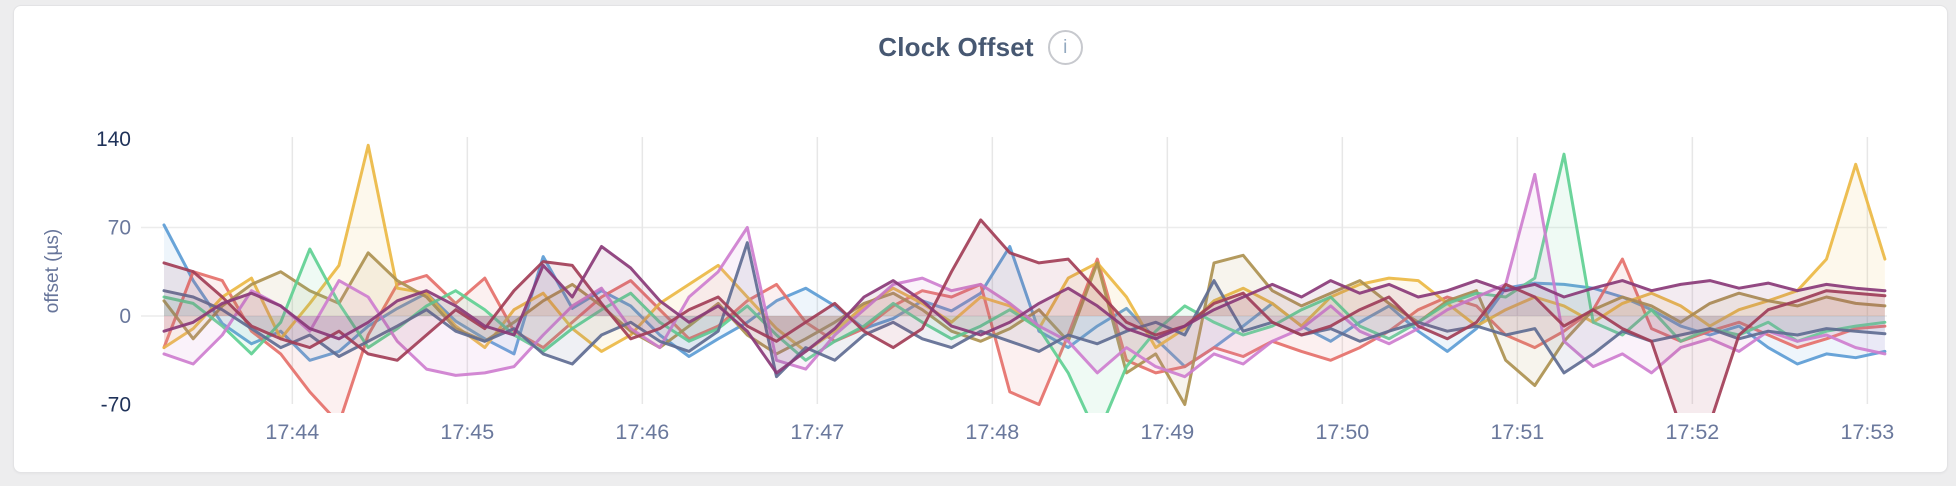  I want to click on y-tick-label: 140, so click(113, 139).